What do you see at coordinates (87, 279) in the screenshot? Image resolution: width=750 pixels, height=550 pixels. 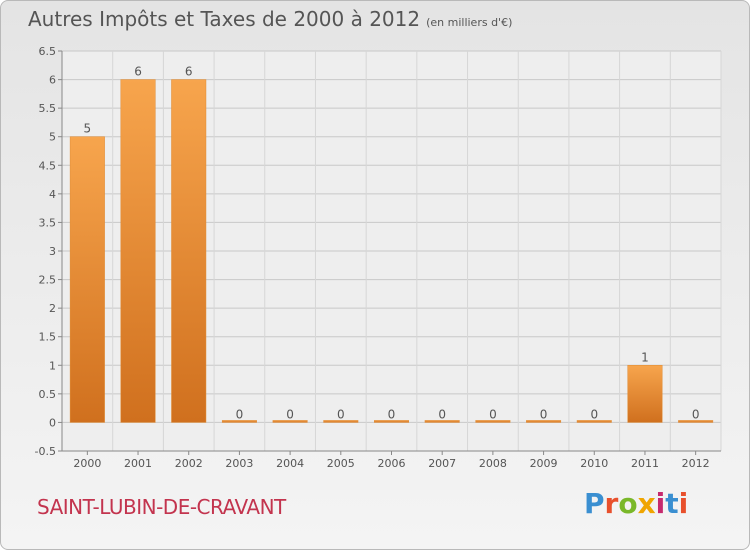 I see `bar-2000` at bounding box center [87, 279].